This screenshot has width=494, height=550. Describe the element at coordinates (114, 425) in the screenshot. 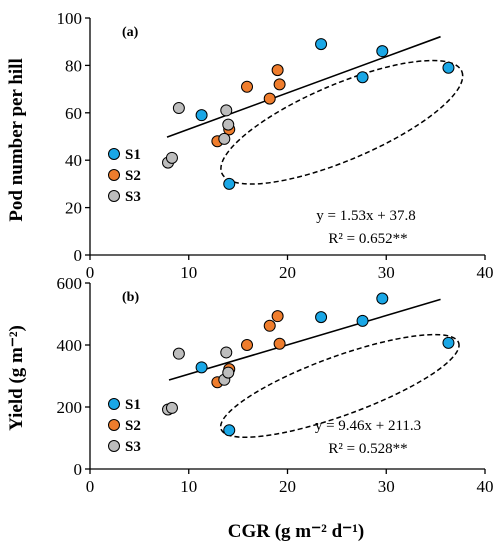

I see `panel-b-legend-marker-s2` at that location.